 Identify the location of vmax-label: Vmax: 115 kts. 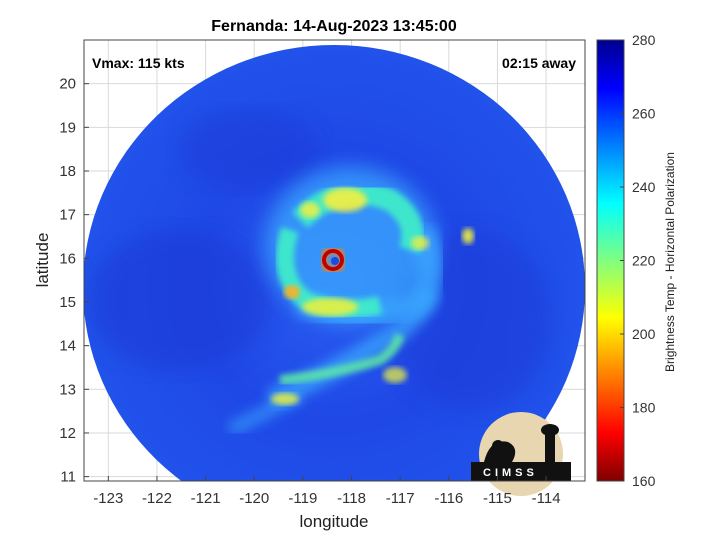
(138, 63).